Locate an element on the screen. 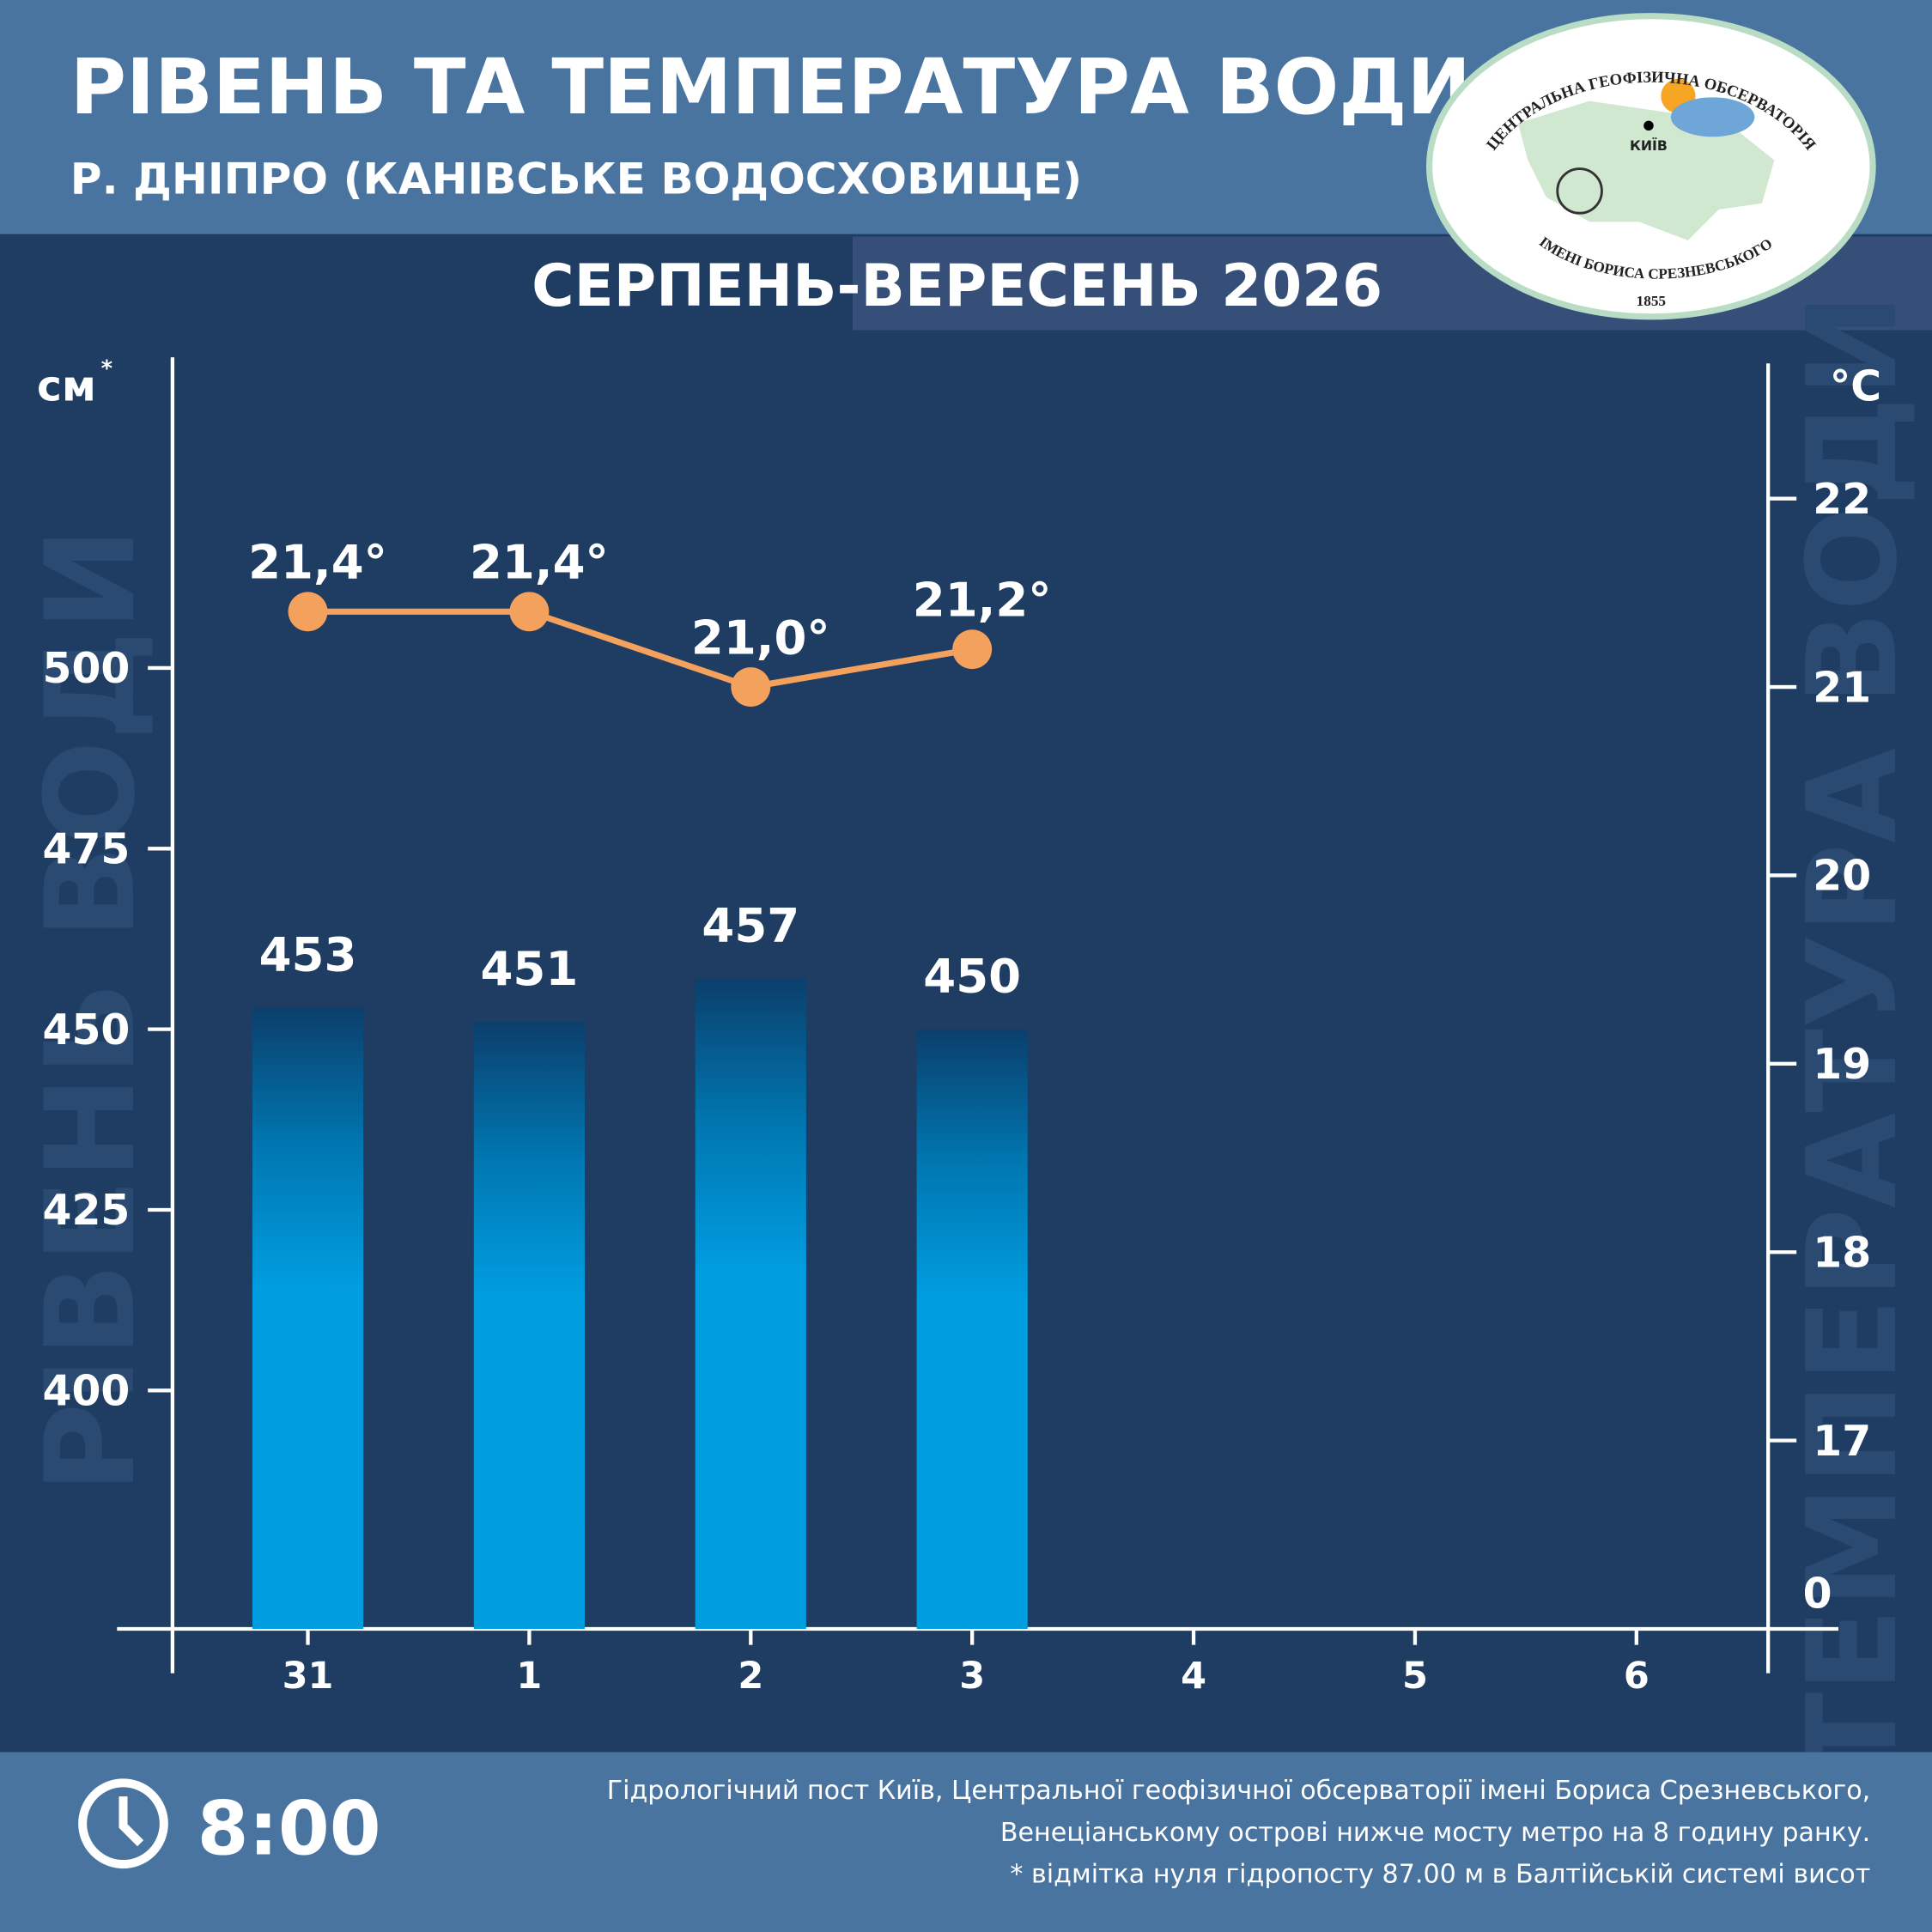  y-tick-label: 500 is located at coordinates (87, 669).